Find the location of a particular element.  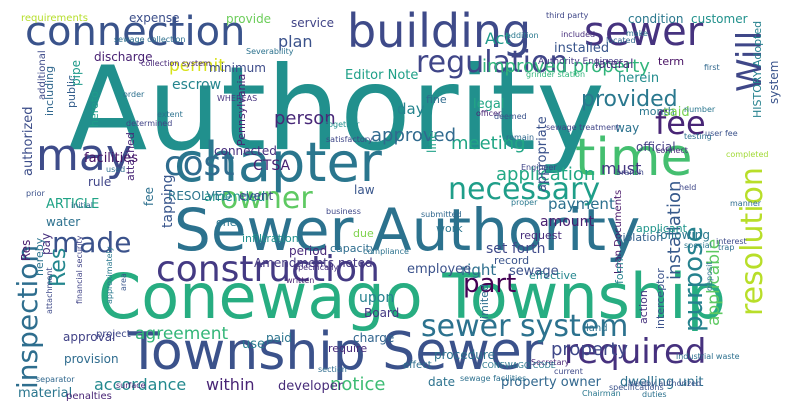

word-engineer: Engineer is located at coordinates (539, 167).